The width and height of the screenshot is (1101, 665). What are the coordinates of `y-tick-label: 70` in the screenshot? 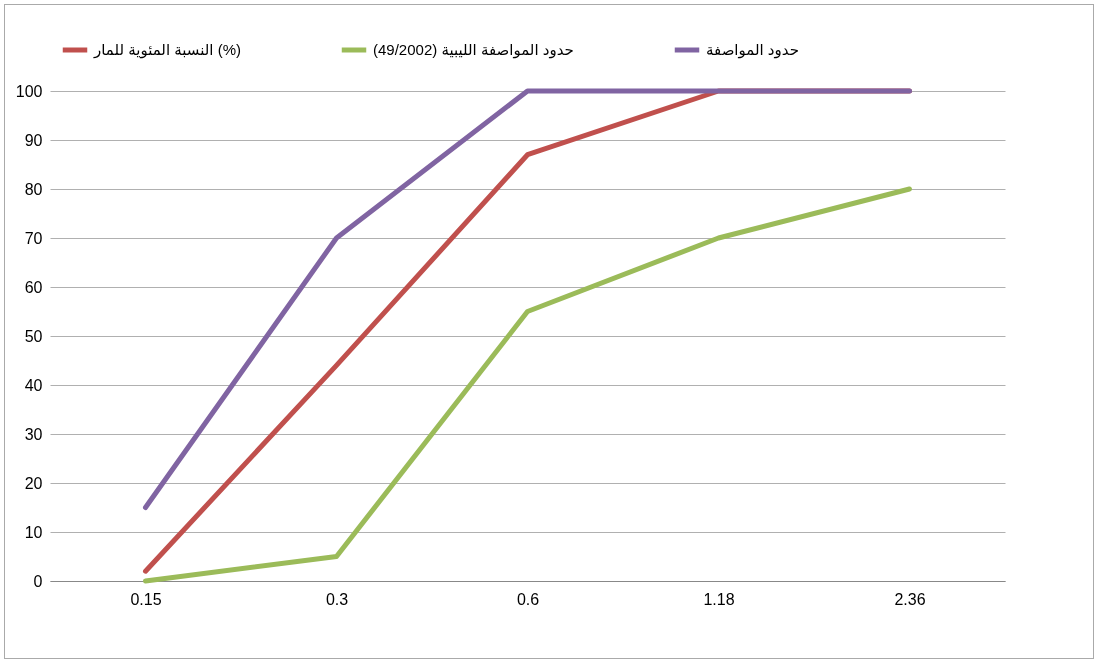 It's located at (33, 238).